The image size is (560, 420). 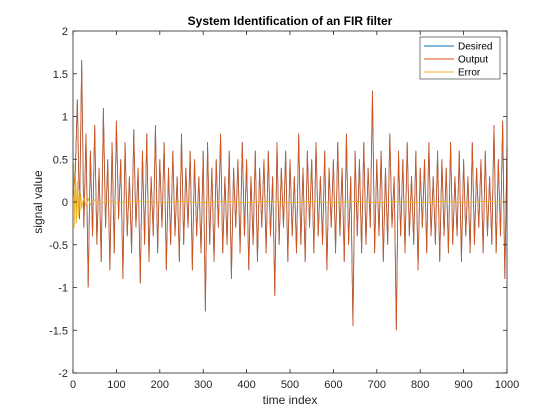 What do you see at coordinates (73, 385) in the screenshot?
I see `x-tick-label: 0` at bounding box center [73, 385].